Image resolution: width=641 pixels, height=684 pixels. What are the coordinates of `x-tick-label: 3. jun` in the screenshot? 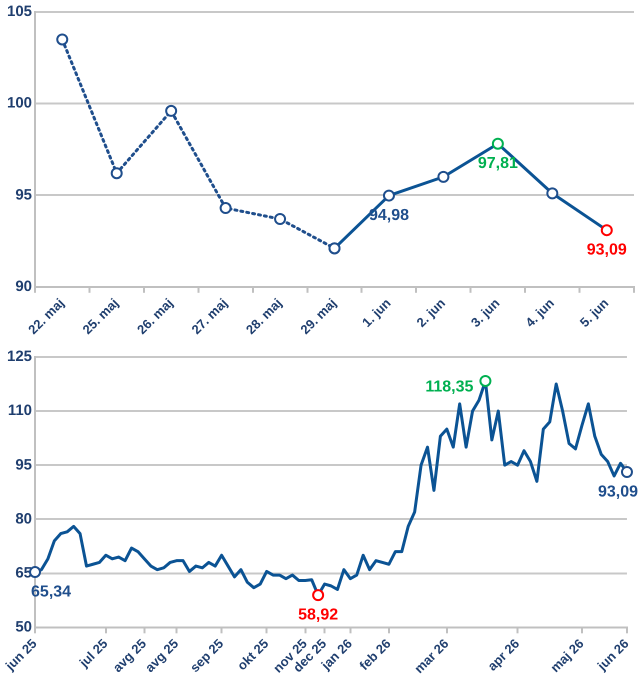 It's located at (485, 312).